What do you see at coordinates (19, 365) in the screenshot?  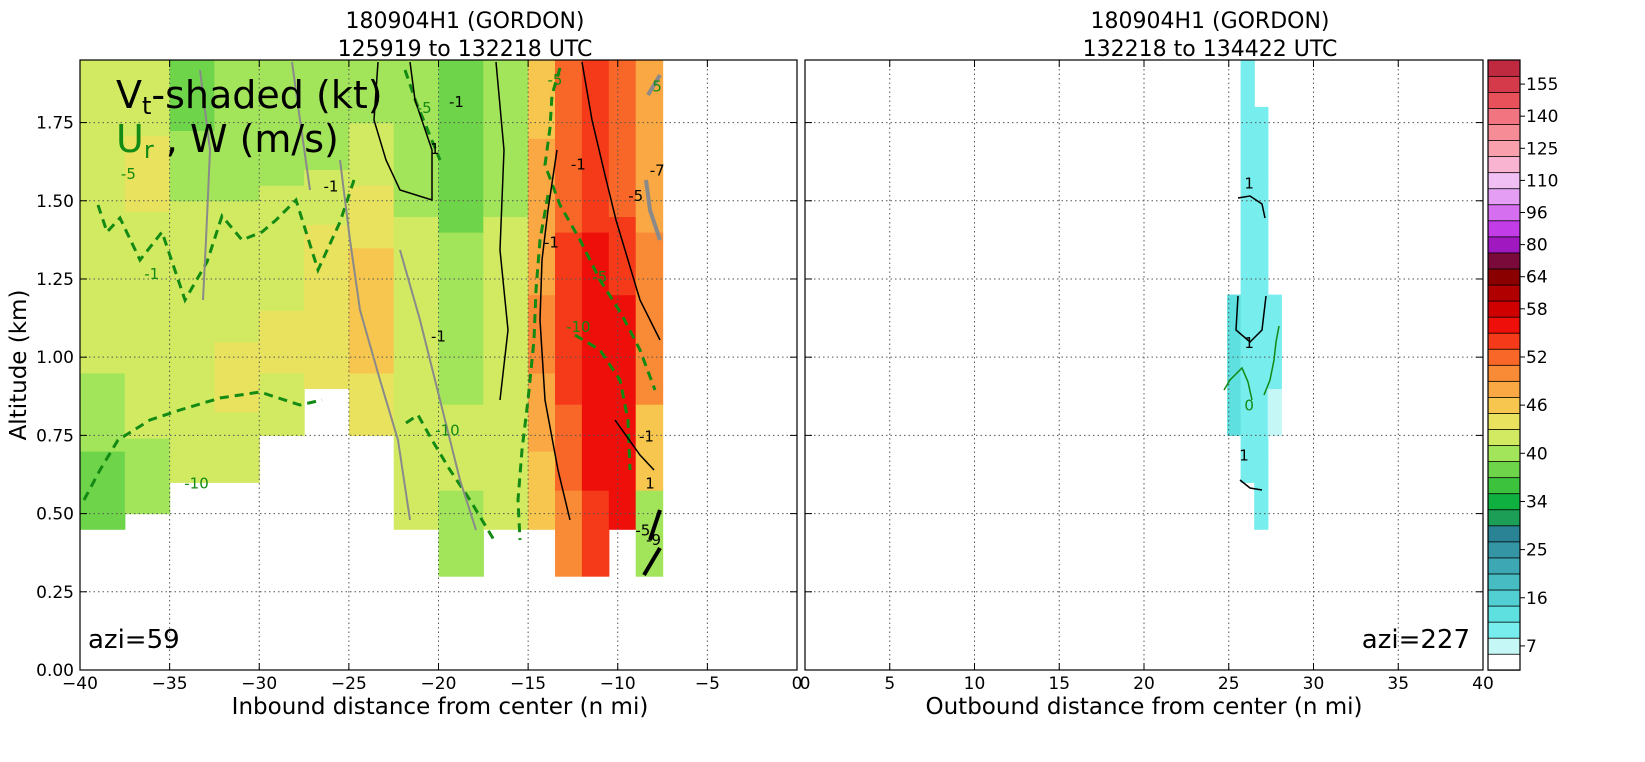 I see `y-axis-label: Altitude (km)` at bounding box center [19, 365].